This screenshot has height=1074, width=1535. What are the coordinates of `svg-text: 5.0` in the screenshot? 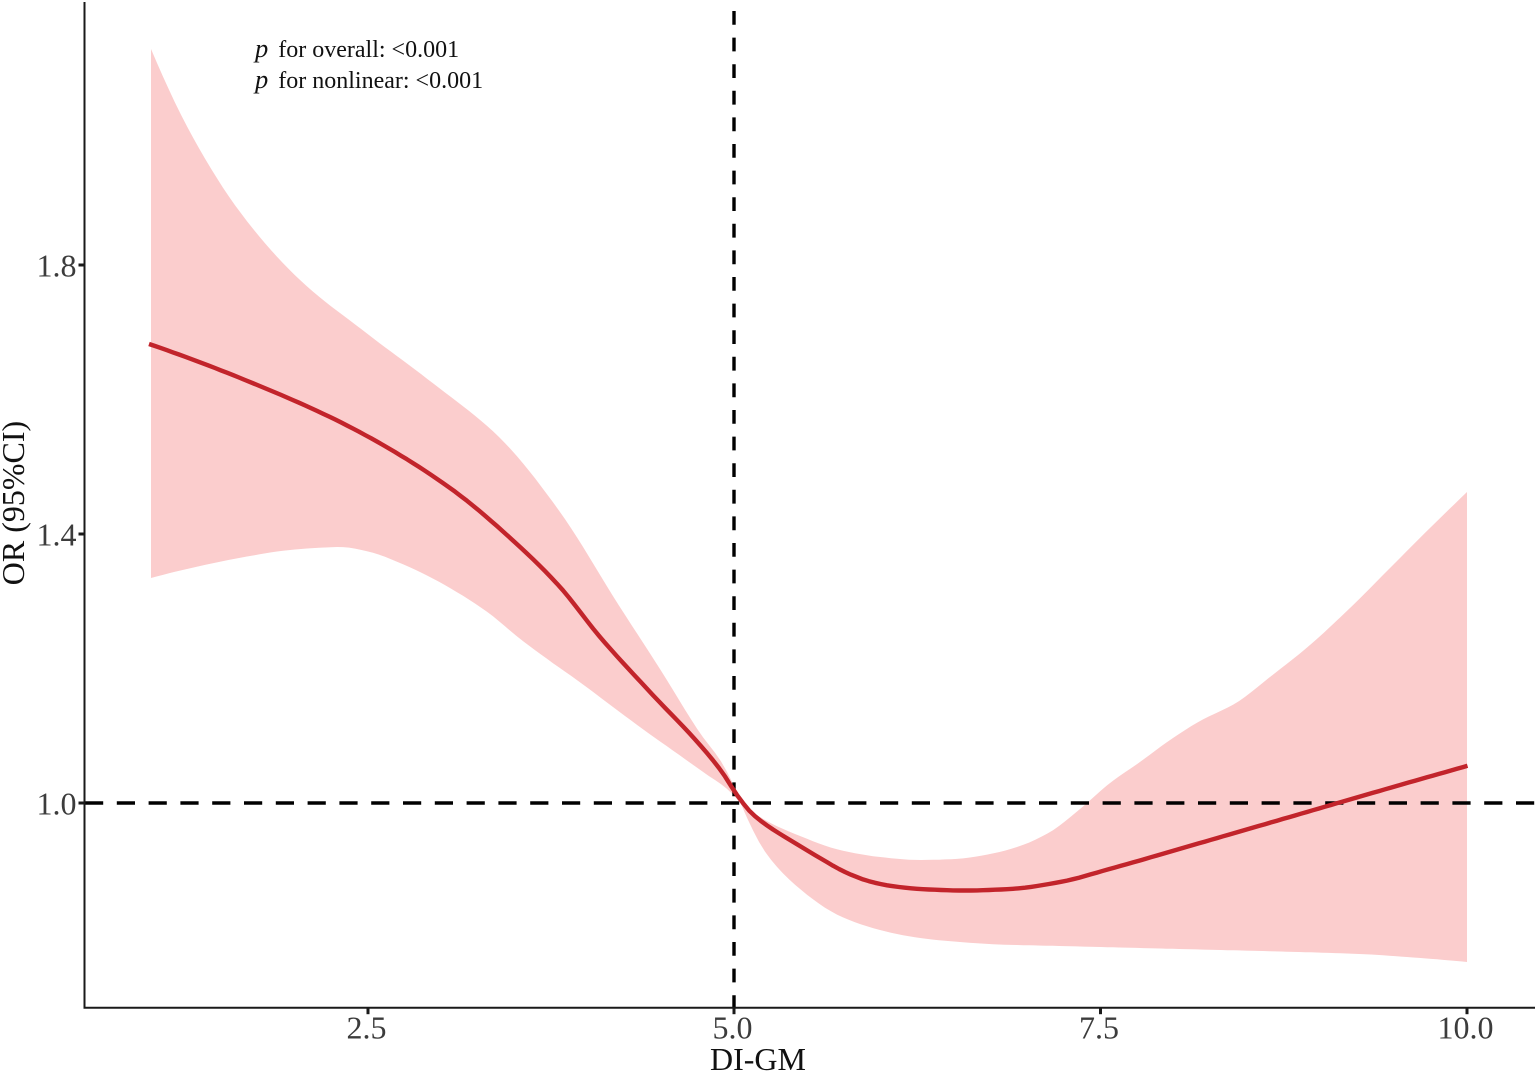 It's located at (733, 1028).